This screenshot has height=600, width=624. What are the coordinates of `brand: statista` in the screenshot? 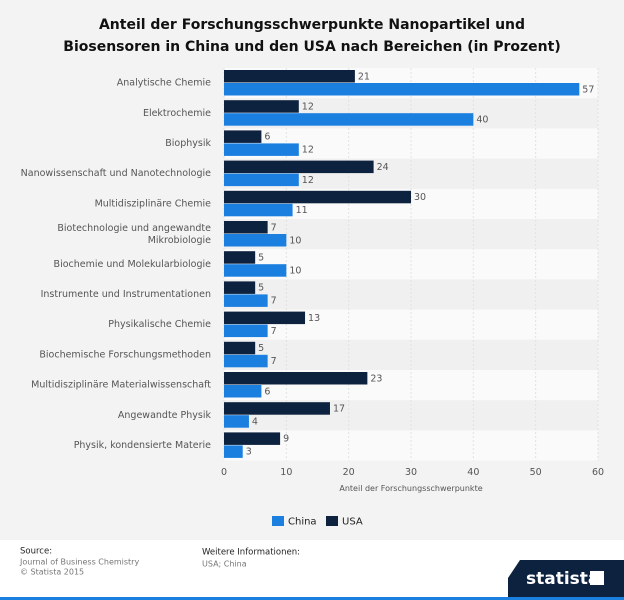 It's located at (562, 579).